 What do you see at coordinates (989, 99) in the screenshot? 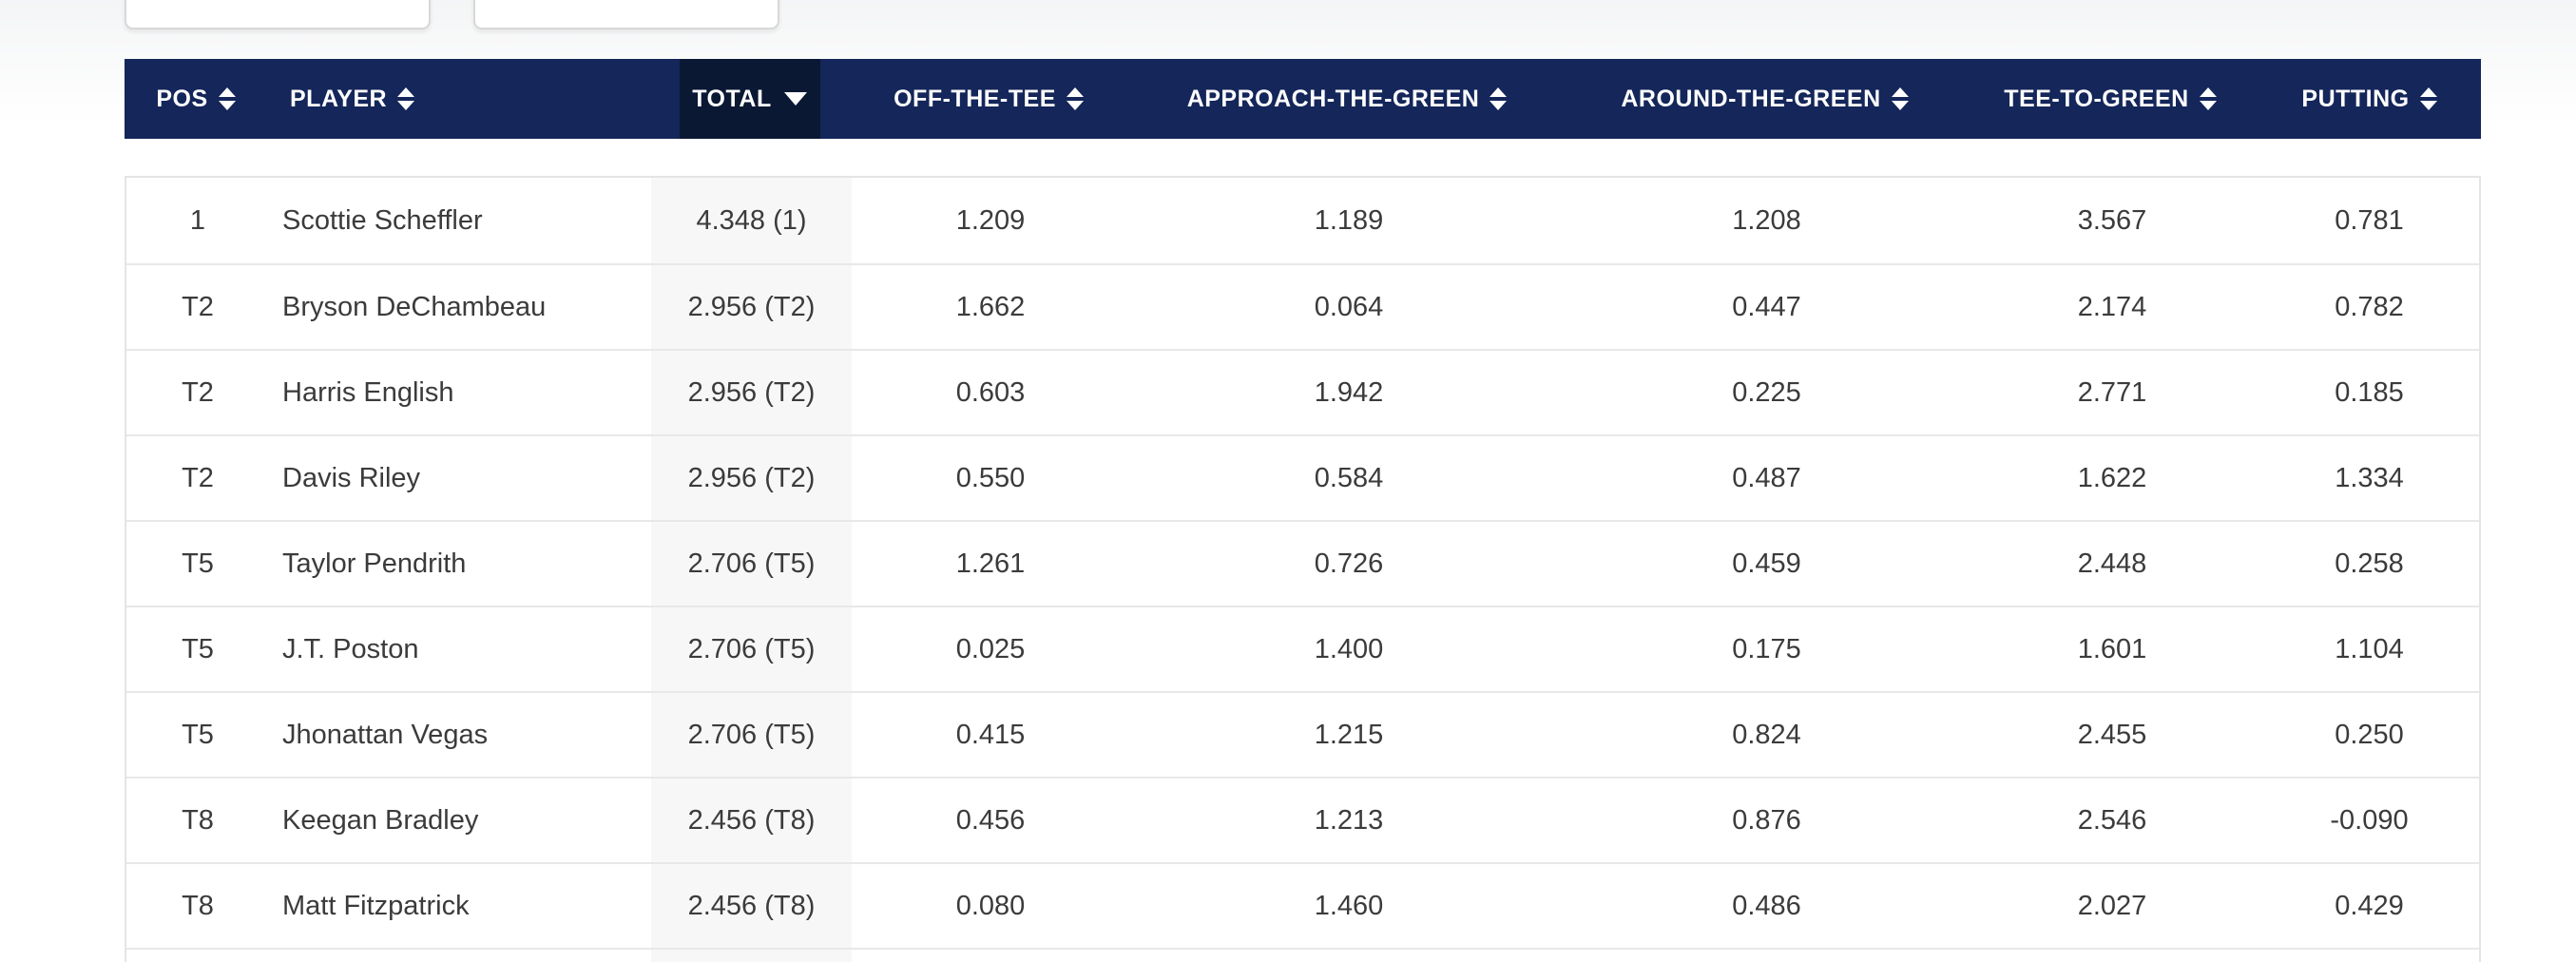
I see `column-header-off-the-tee: OFF-THE-TEE` at bounding box center [989, 99].